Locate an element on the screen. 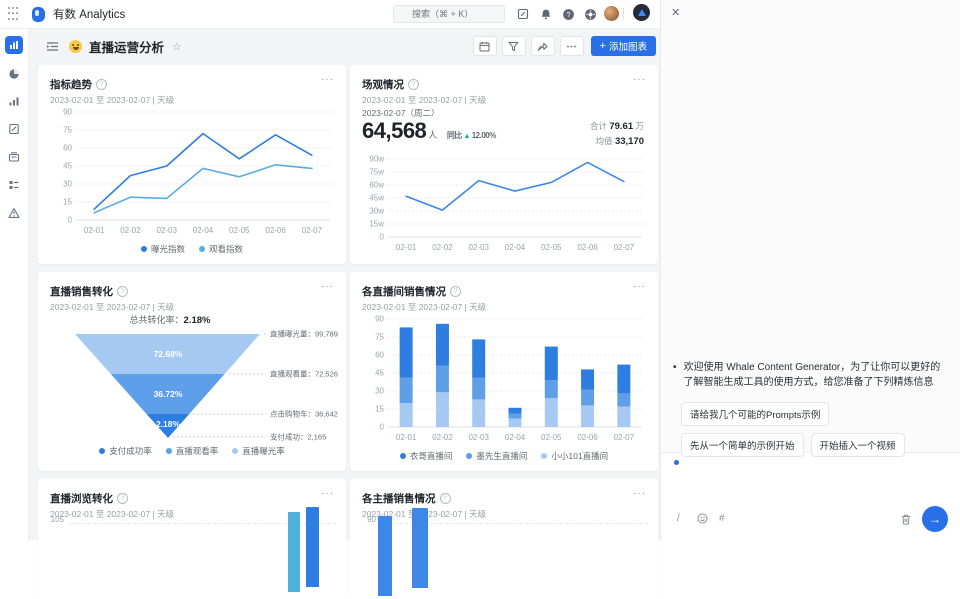 The image size is (960, 599). notification-bell-icon is located at coordinates (546, 14).